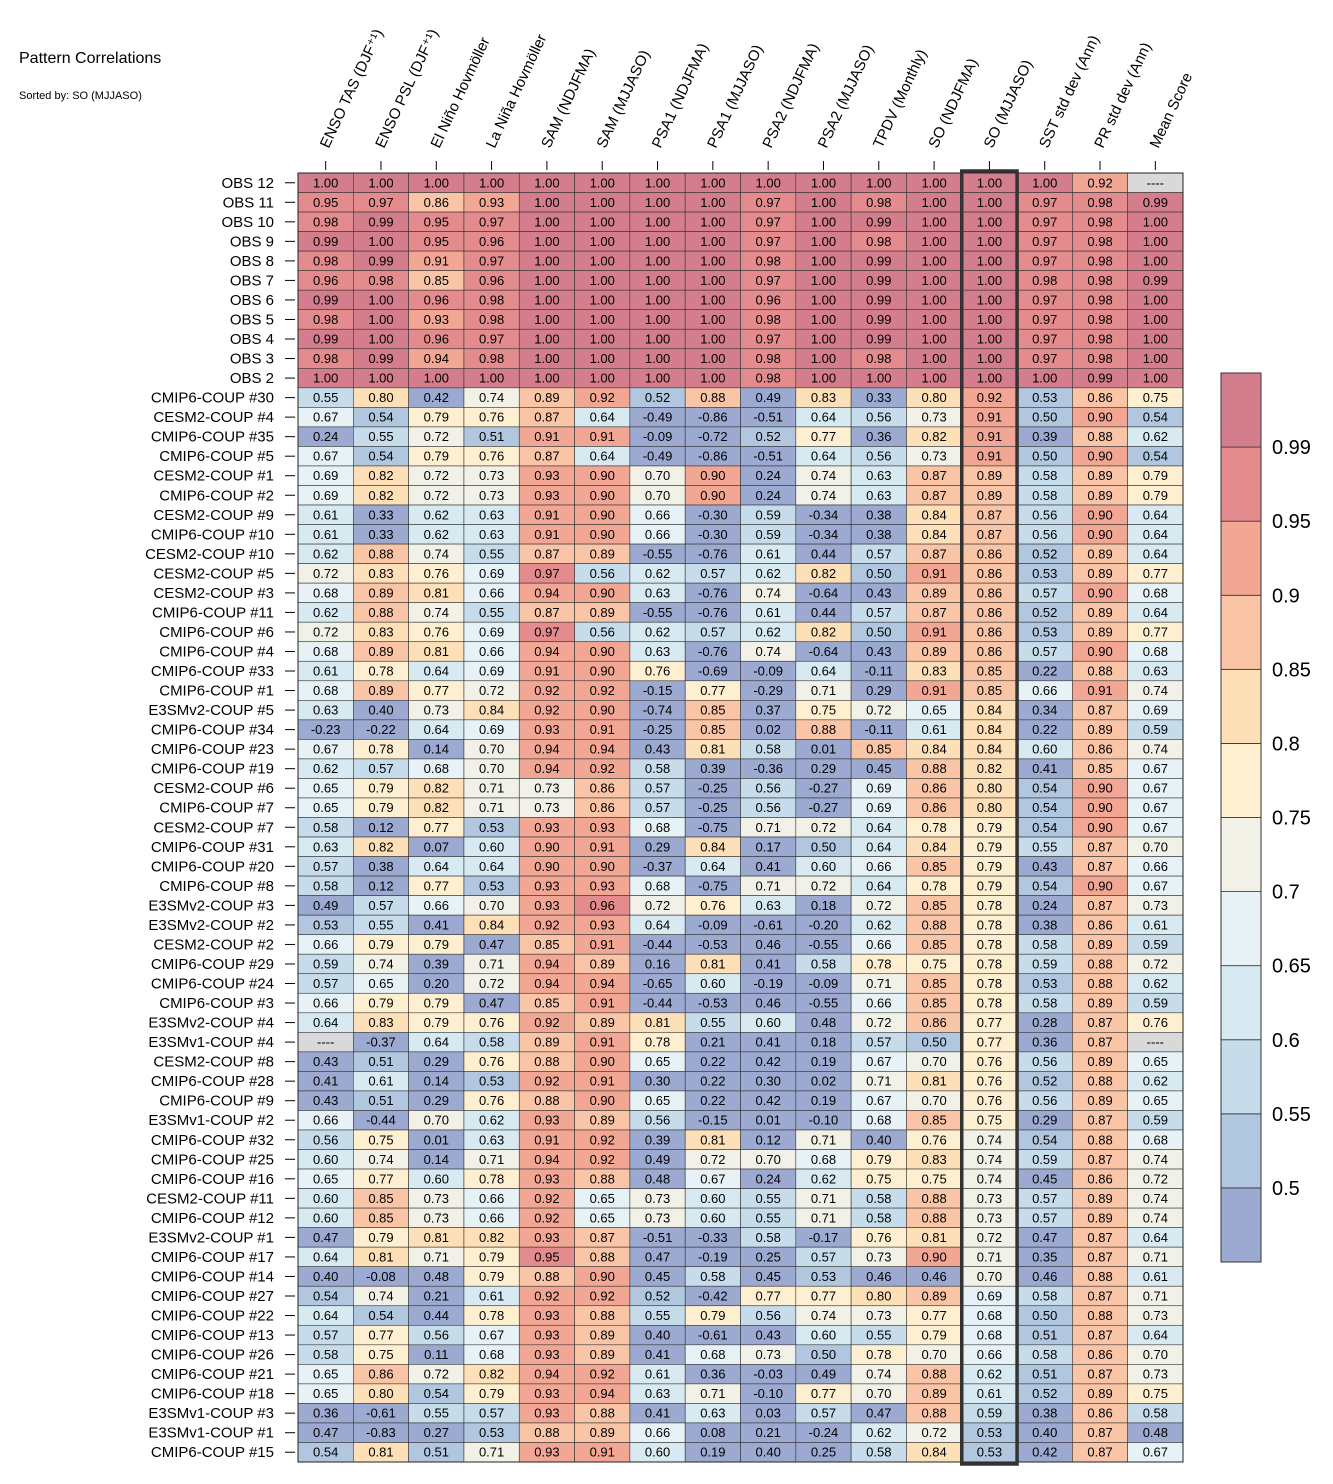 This screenshot has height=1484, width=1333. I want to click on cell-value-label: 0.70, so click(491, 905).